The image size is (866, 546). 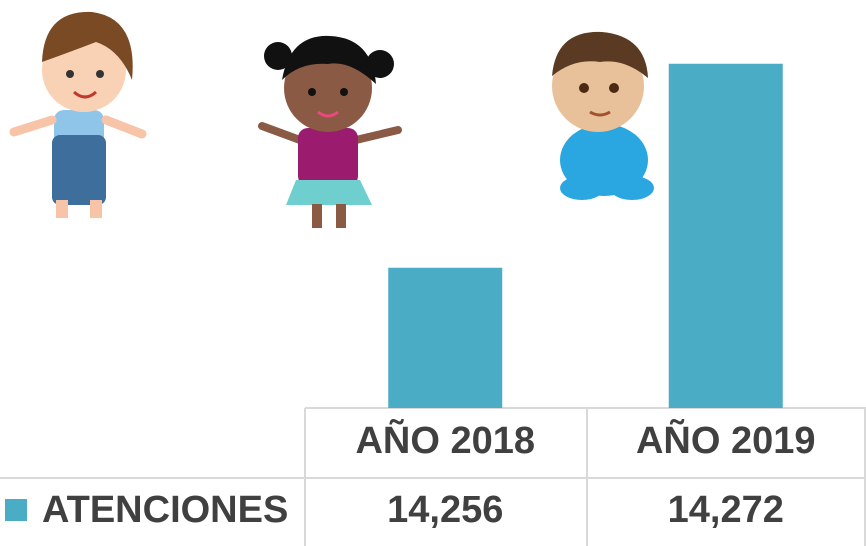 What do you see at coordinates (603, 115) in the screenshot?
I see `baby-illustration` at bounding box center [603, 115].